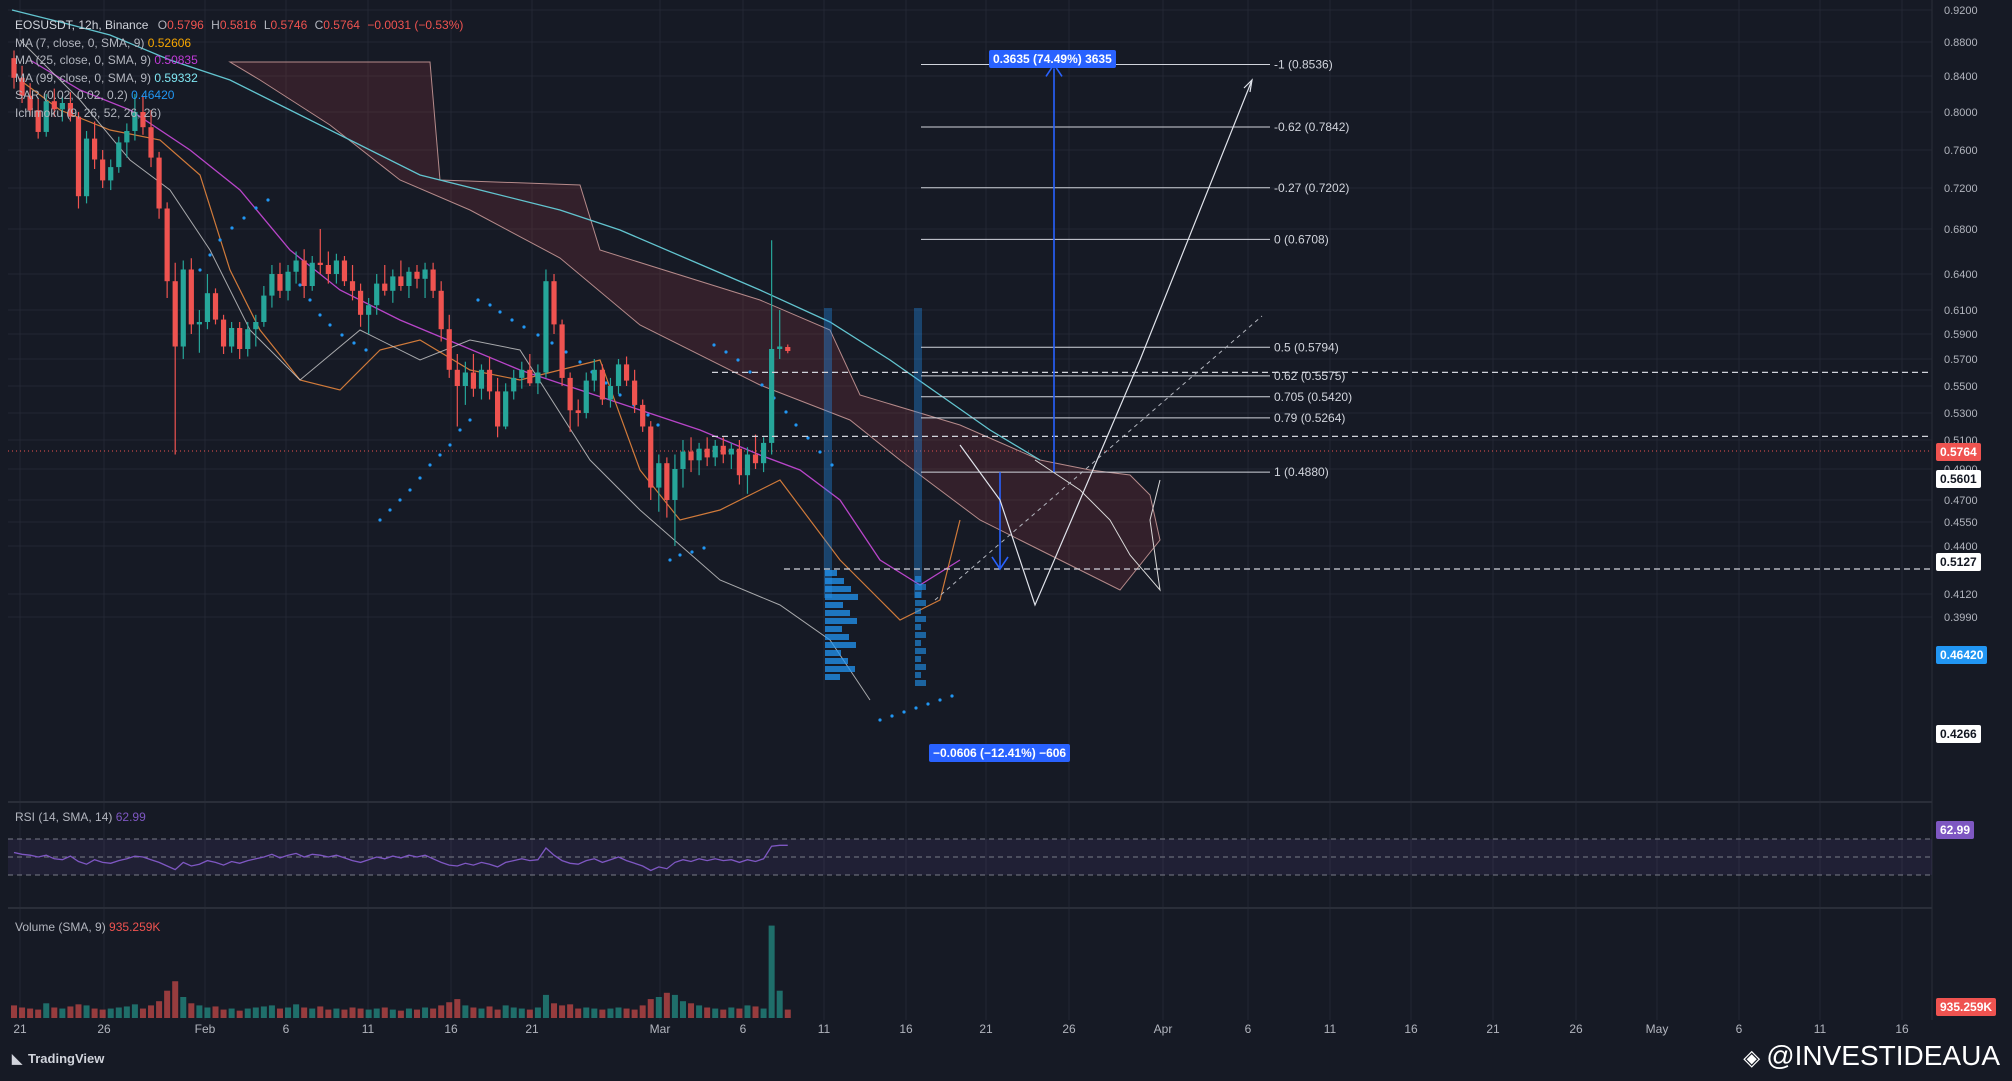 This screenshot has width=2012, height=1081. What do you see at coordinates (1000, 753) in the screenshot?
I see `measure-down-label: −0.0606 (−12.41%) −606` at bounding box center [1000, 753].